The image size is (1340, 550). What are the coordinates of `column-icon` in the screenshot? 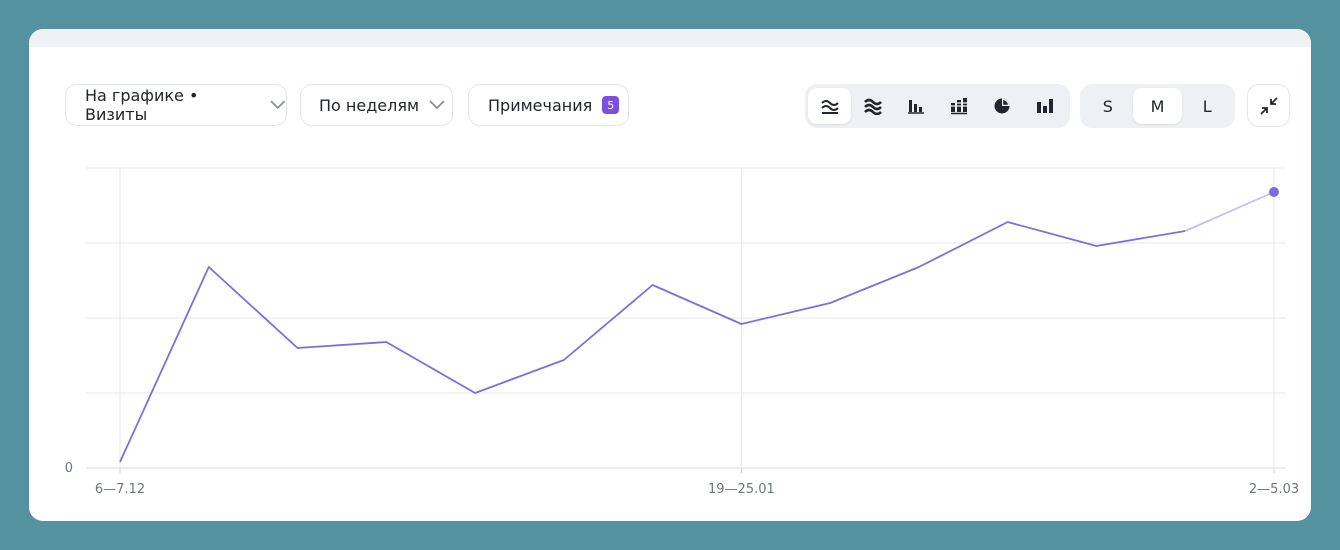 It's located at (1045, 106).